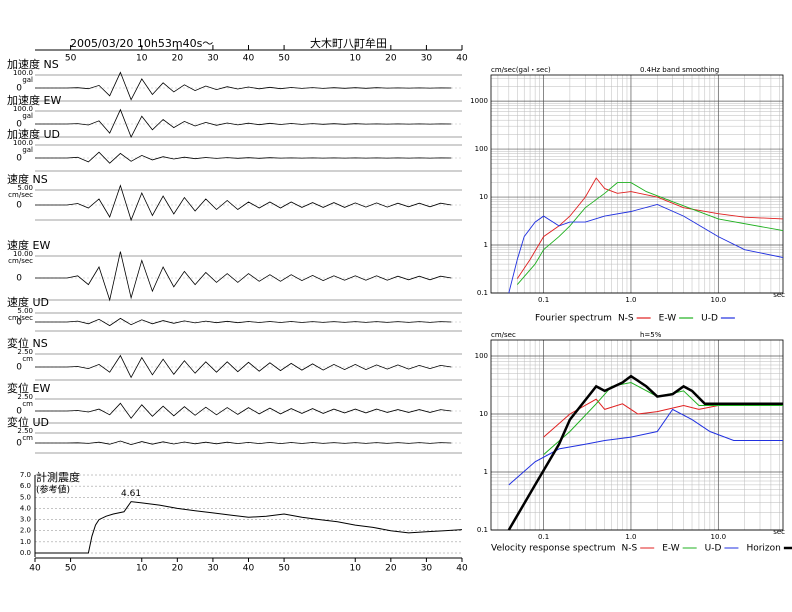 This screenshot has height=612, width=792. Describe the element at coordinates (25, 542) in the screenshot. I see `y-tick-label: 1.0` at that location.